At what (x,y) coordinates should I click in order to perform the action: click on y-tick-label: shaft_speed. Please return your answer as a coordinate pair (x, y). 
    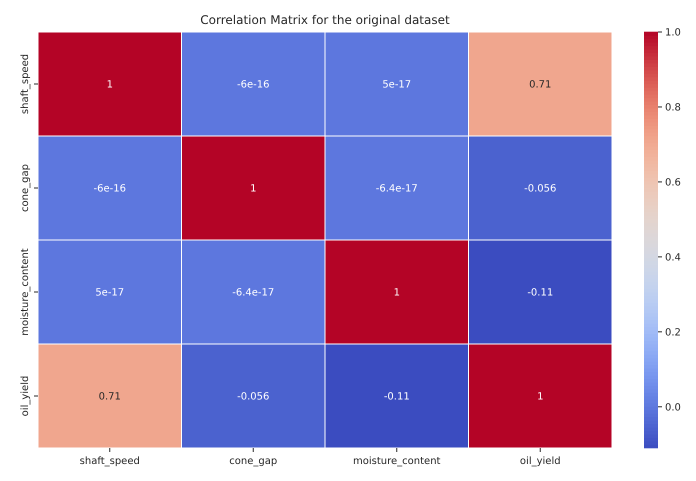
    Looking at the image, I should click on (25, 84).